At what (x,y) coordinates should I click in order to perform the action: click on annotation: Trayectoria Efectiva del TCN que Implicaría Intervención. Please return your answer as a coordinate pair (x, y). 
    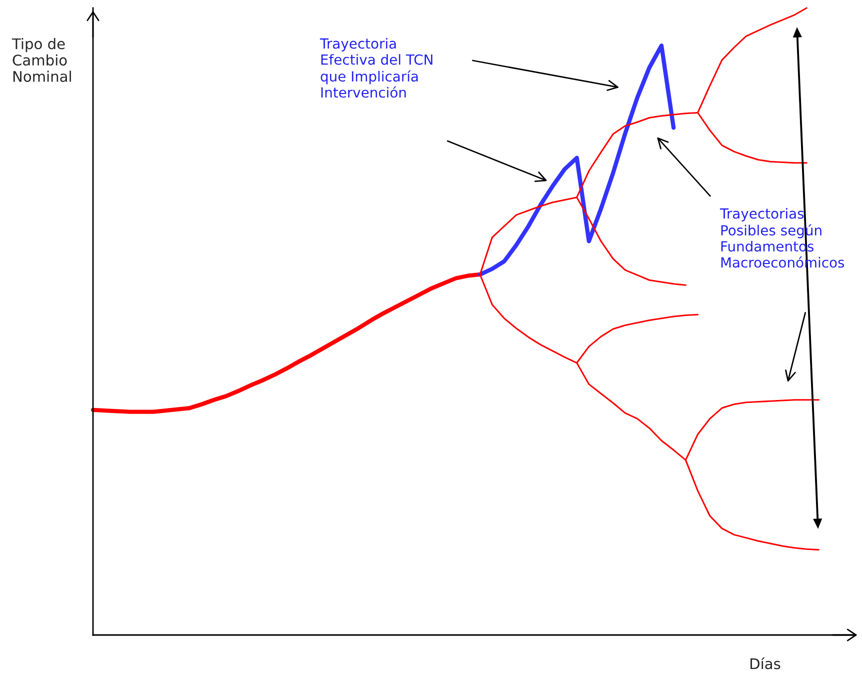
    Looking at the image, I should click on (376, 68).